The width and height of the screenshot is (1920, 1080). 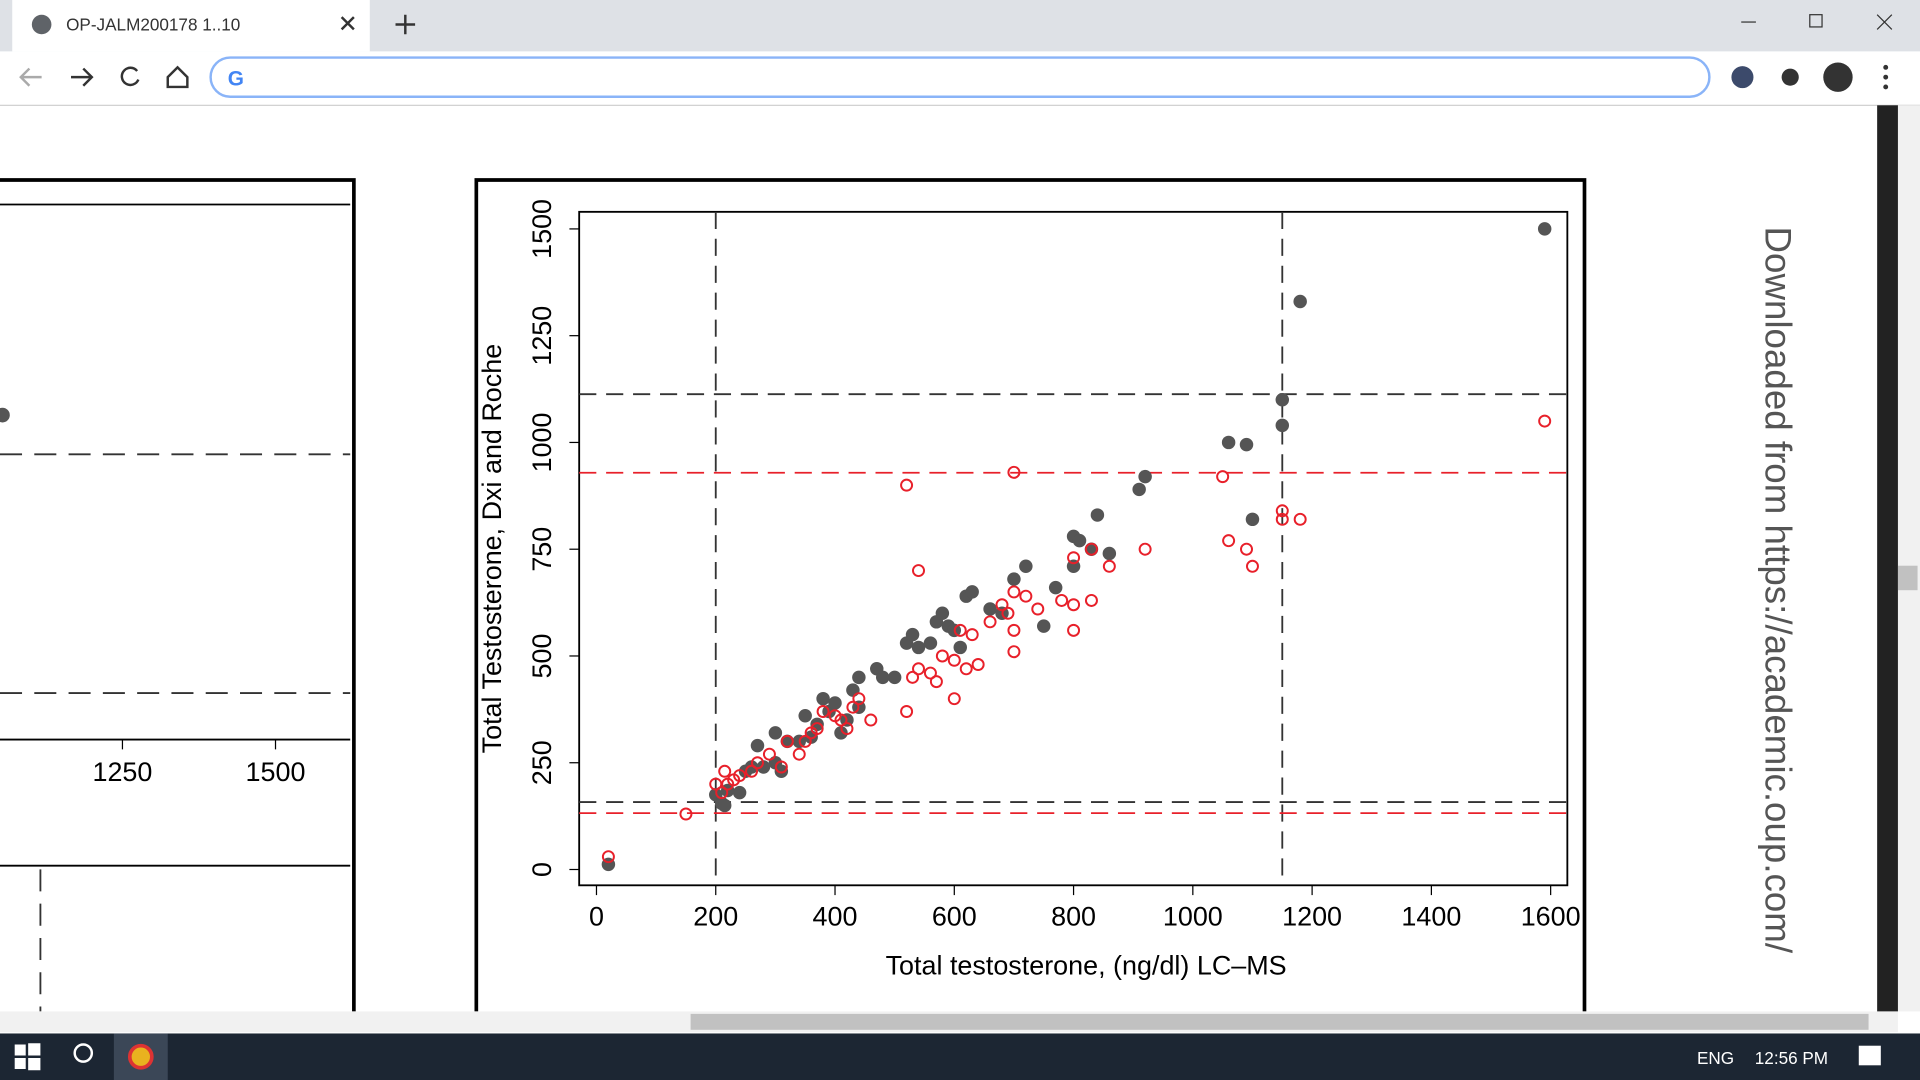 I want to click on y-axis-label: Total Testosterone, Dxi and Roche, so click(x=492, y=549).